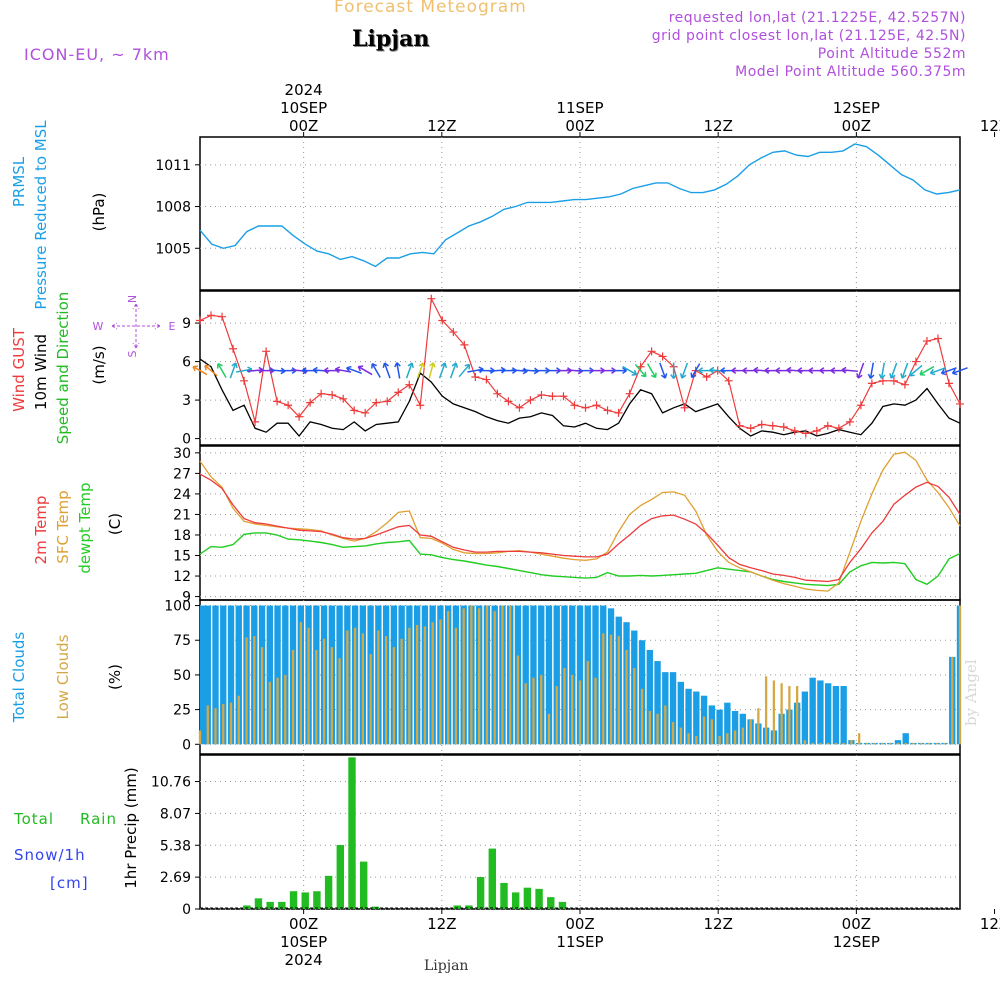 The height and width of the screenshot is (1000, 1000). I want to click on ytick-label-precip-3: 8.07, so click(175, 814).